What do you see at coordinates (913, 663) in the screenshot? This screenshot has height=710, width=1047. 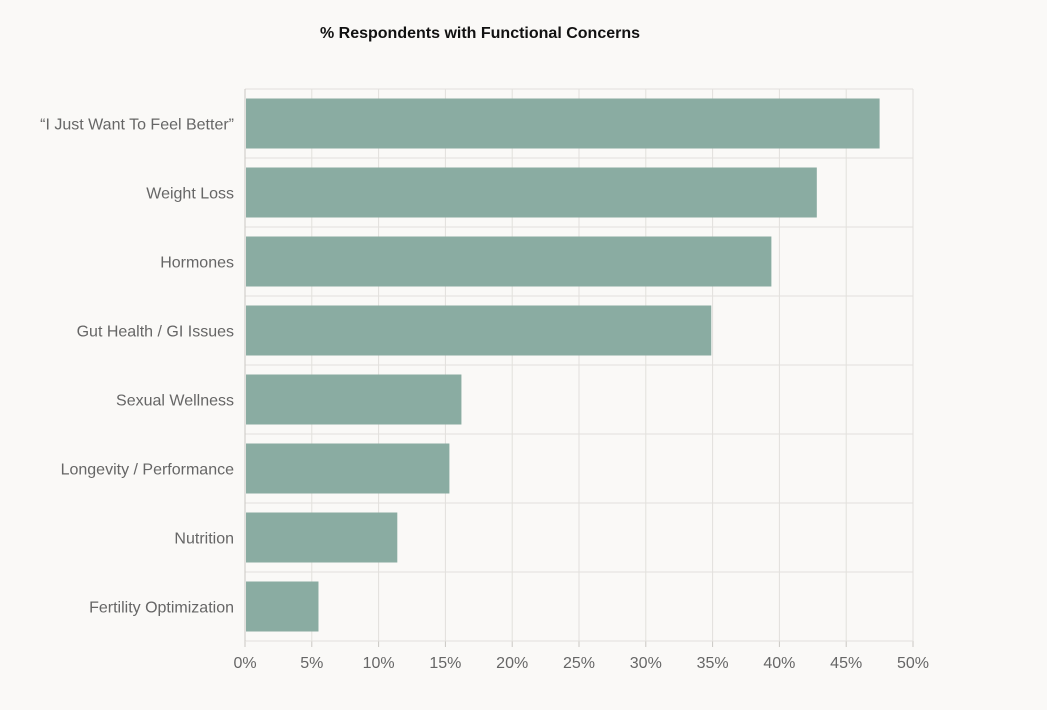 I see `x-tick-label: 50%` at bounding box center [913, 663].